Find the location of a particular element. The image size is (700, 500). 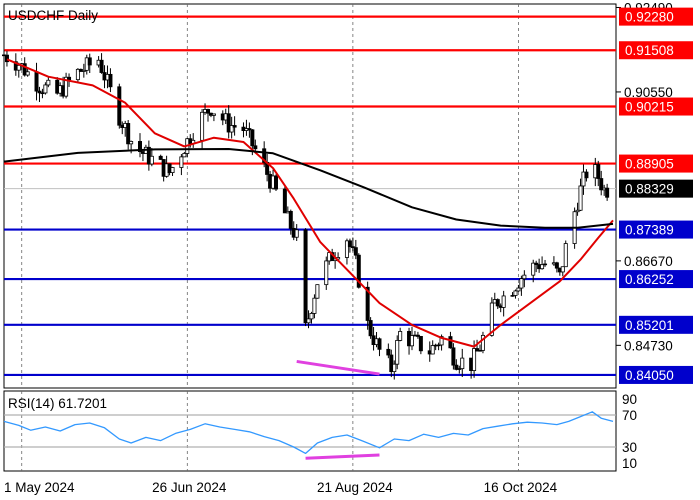

y-tick-label: 0.86670 is located at coordinates (648, 261).